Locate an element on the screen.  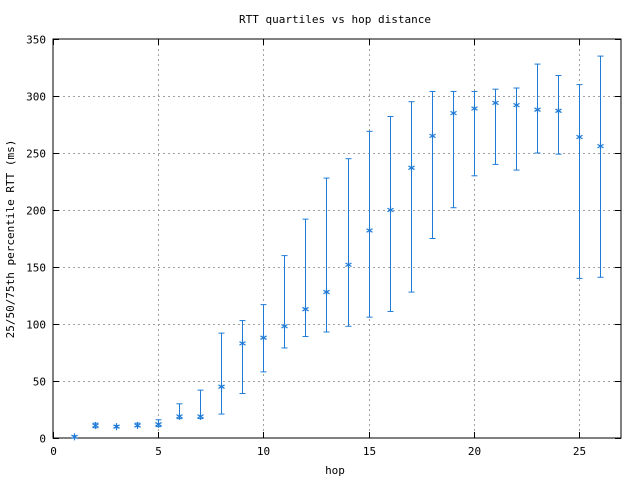
x-tick-label: 0 is located at coordinates (53, 451).